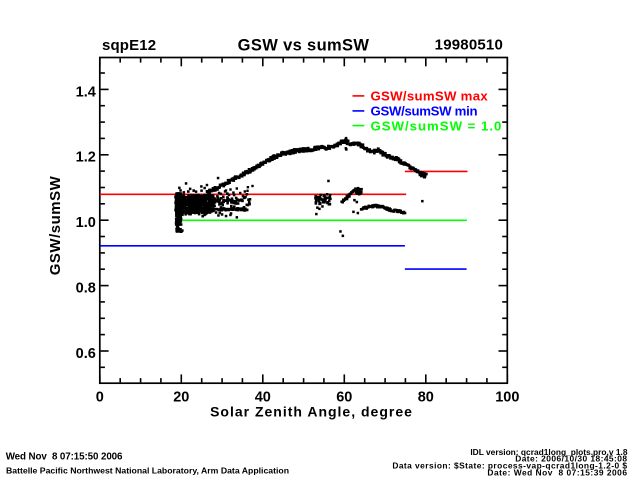  What do you see at coordinates (86, 92) in the screenshot?
I see `svg-text: 1.4` at bounding box center [86, 92].